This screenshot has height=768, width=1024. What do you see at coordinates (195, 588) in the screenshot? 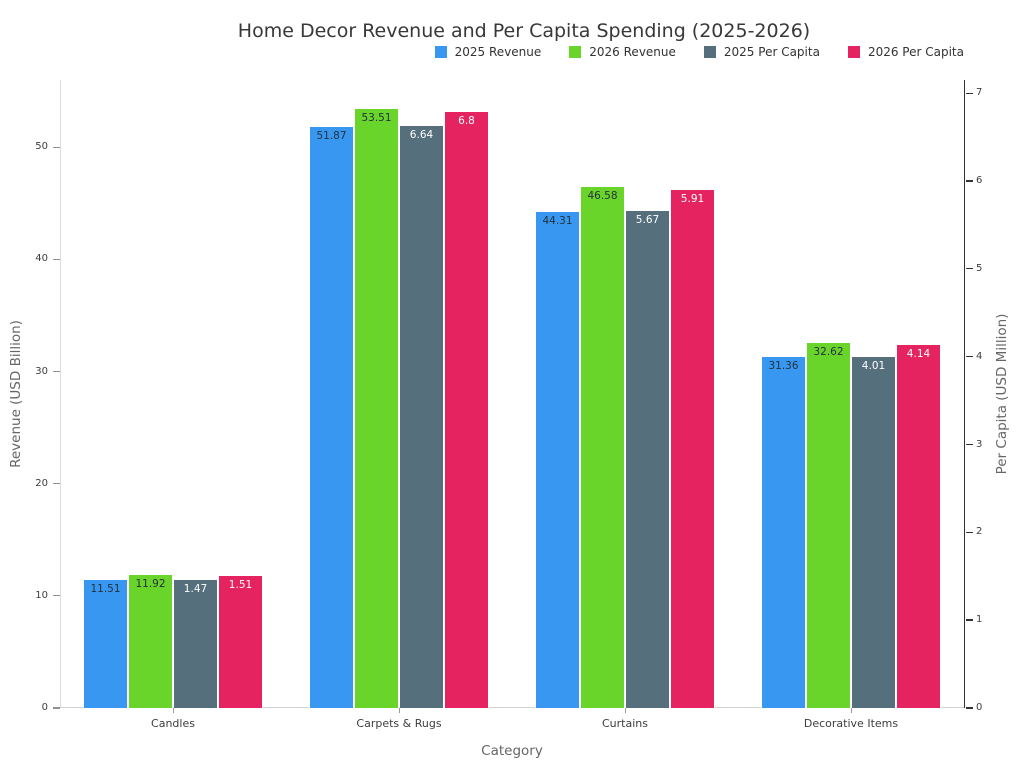
I see `bar-value-label: 1.47` at bounding box center [195, 588].